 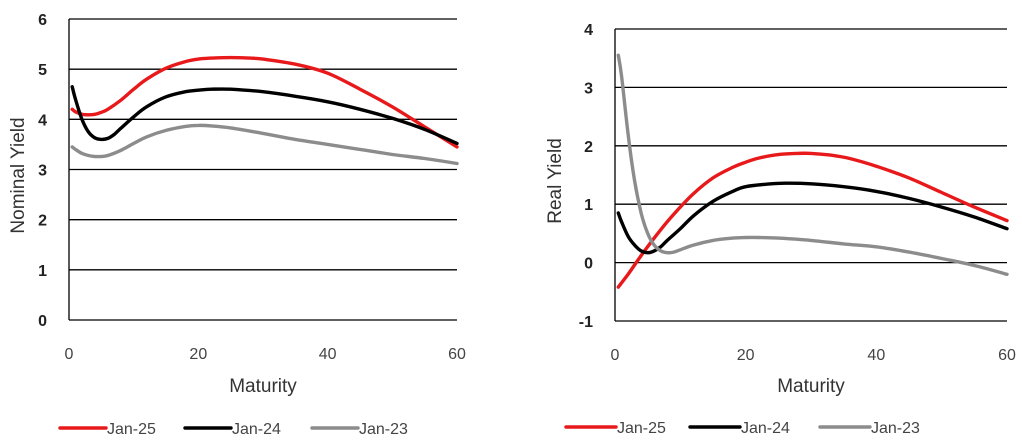 What do you see at coordinates (555, 181) in the screenshot?
I see `y-axis-label: Real Yield` at bounding box center [555, 181].